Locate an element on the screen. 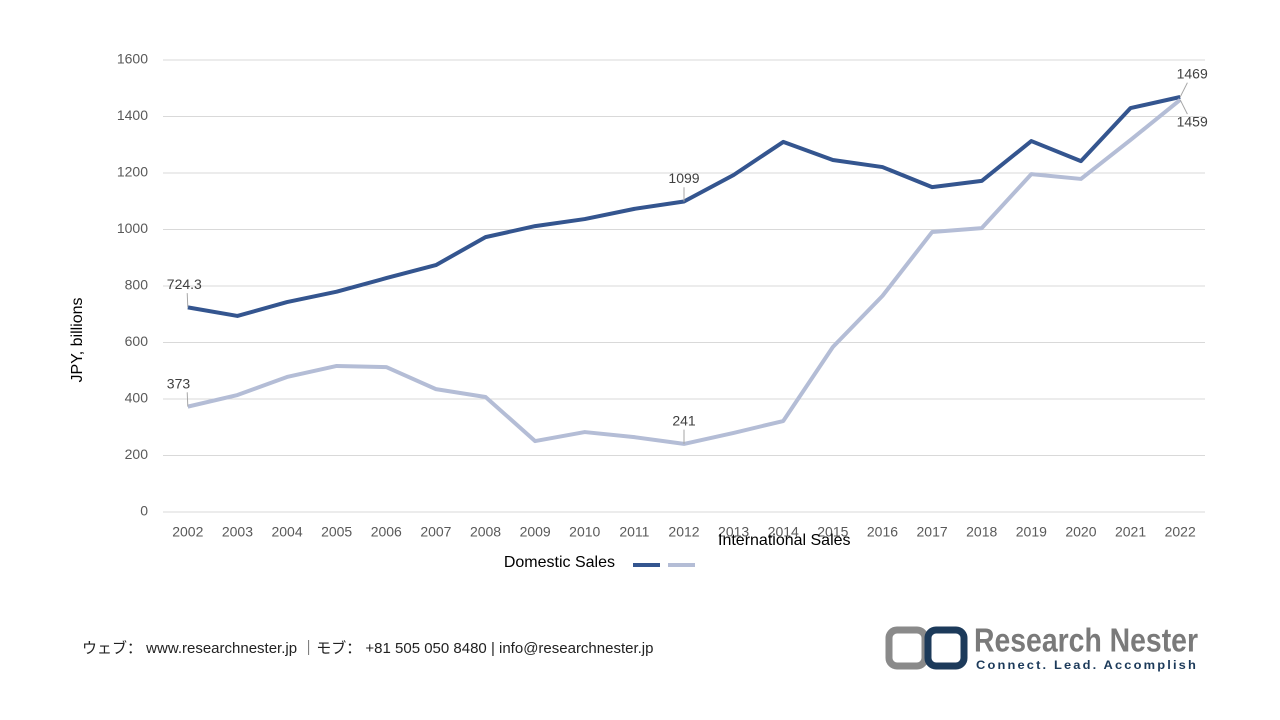  y-tick-label: 400 is located at coordinates (137, 398).